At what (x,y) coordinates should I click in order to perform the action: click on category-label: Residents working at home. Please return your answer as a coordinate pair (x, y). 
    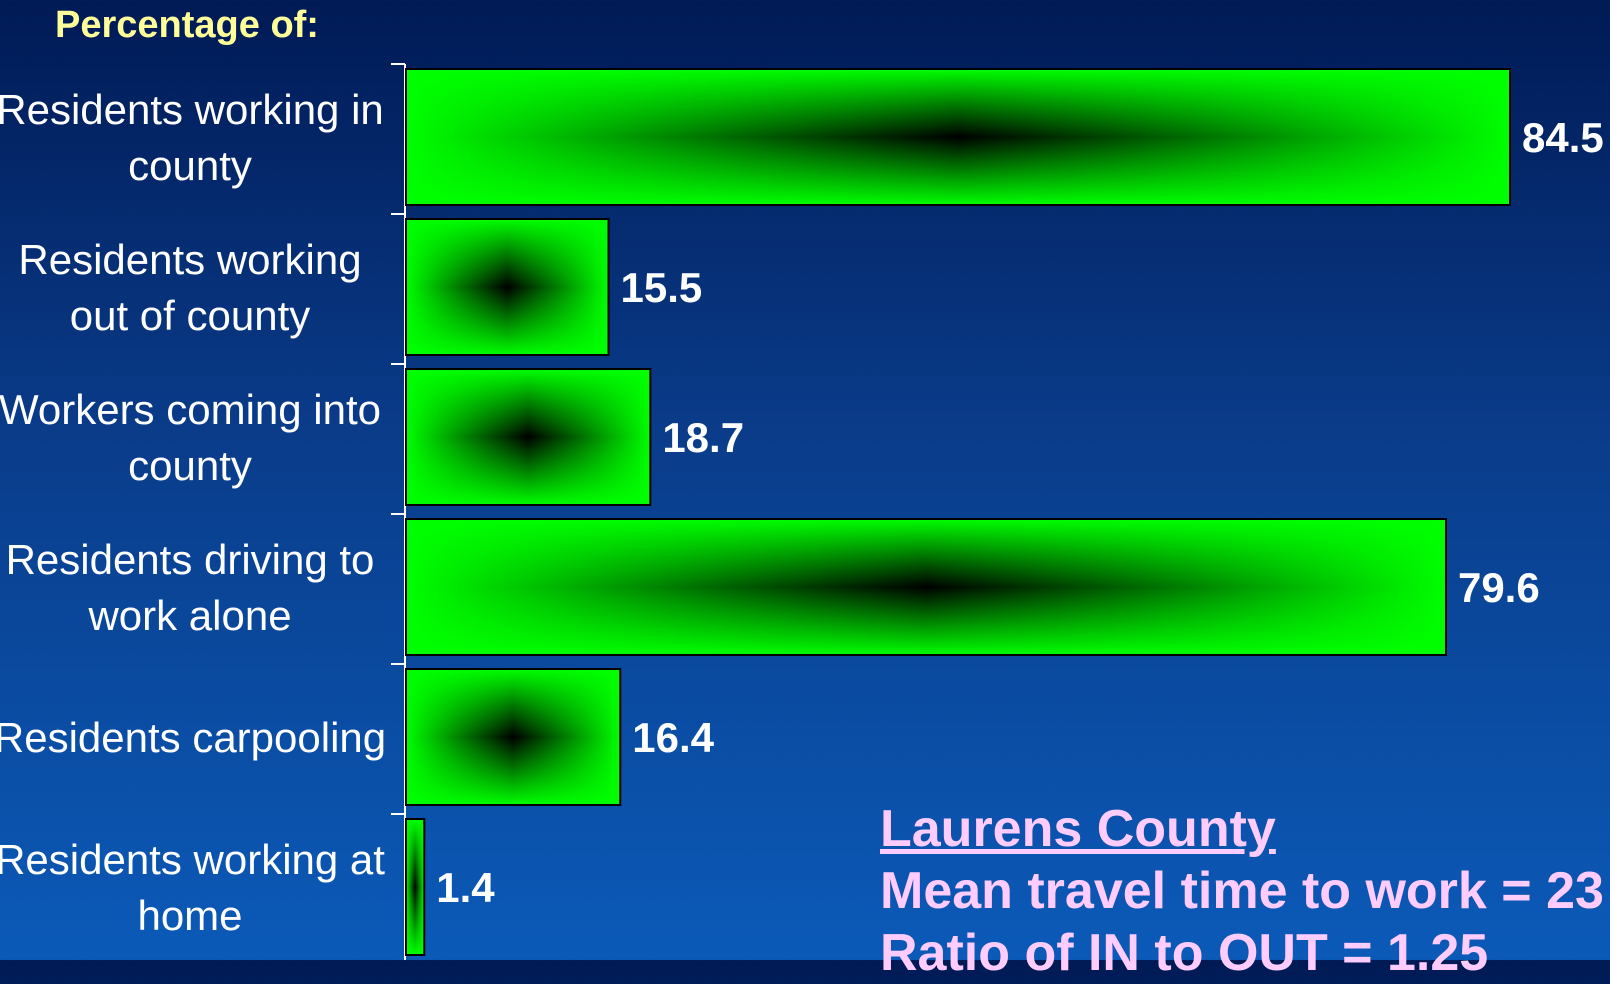
    Looking at the image, I should click on (192, 887).